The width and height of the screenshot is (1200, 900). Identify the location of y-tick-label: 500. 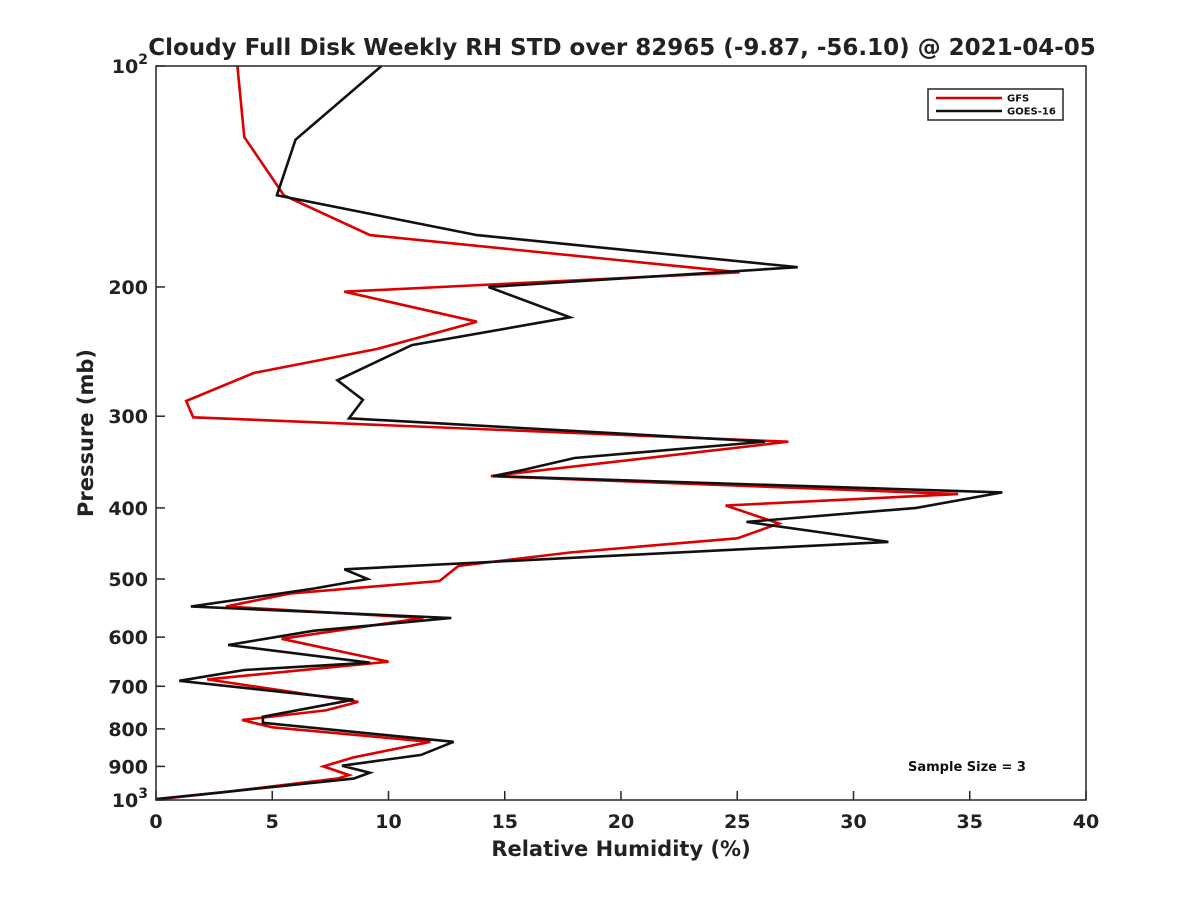
(128, 580).